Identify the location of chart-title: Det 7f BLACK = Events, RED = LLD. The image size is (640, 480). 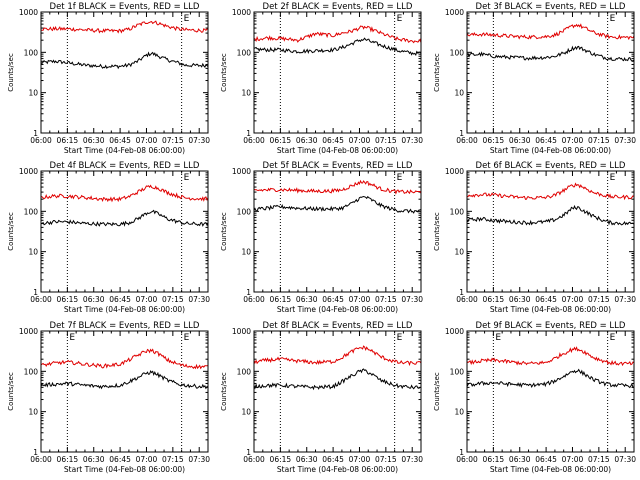
(125, 326).